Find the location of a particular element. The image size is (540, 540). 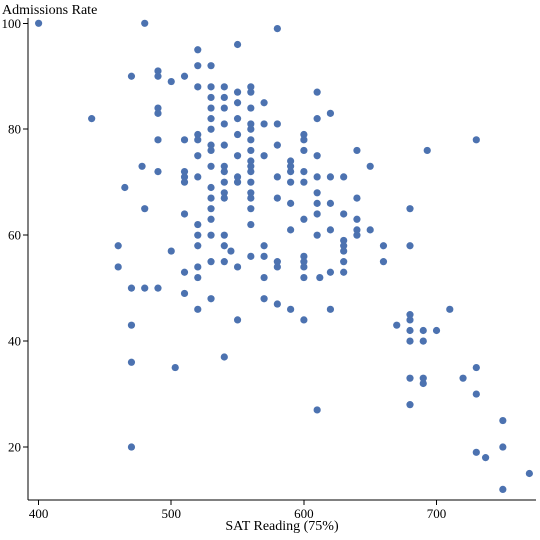

y-axis-title: Admissions Rate is located at coordinates (49, 10).